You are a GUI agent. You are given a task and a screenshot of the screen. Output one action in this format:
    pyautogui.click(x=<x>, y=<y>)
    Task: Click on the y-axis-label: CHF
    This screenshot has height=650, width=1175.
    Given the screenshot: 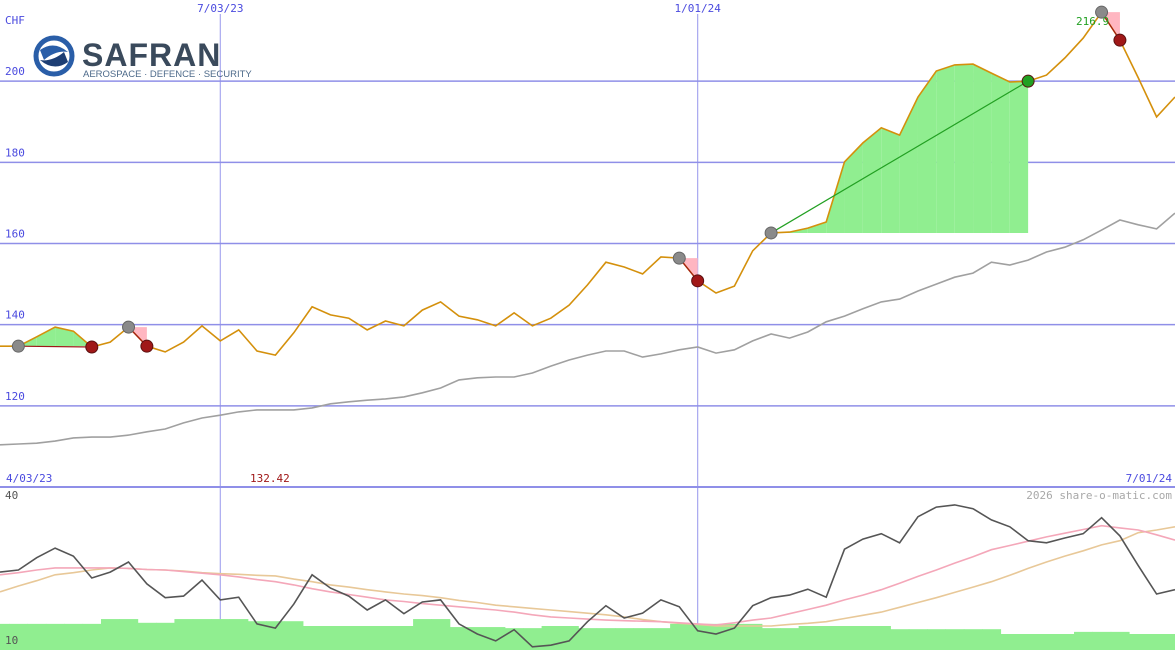 What is the action you would take?
    pyautogui.click(x=15, y=20)
    